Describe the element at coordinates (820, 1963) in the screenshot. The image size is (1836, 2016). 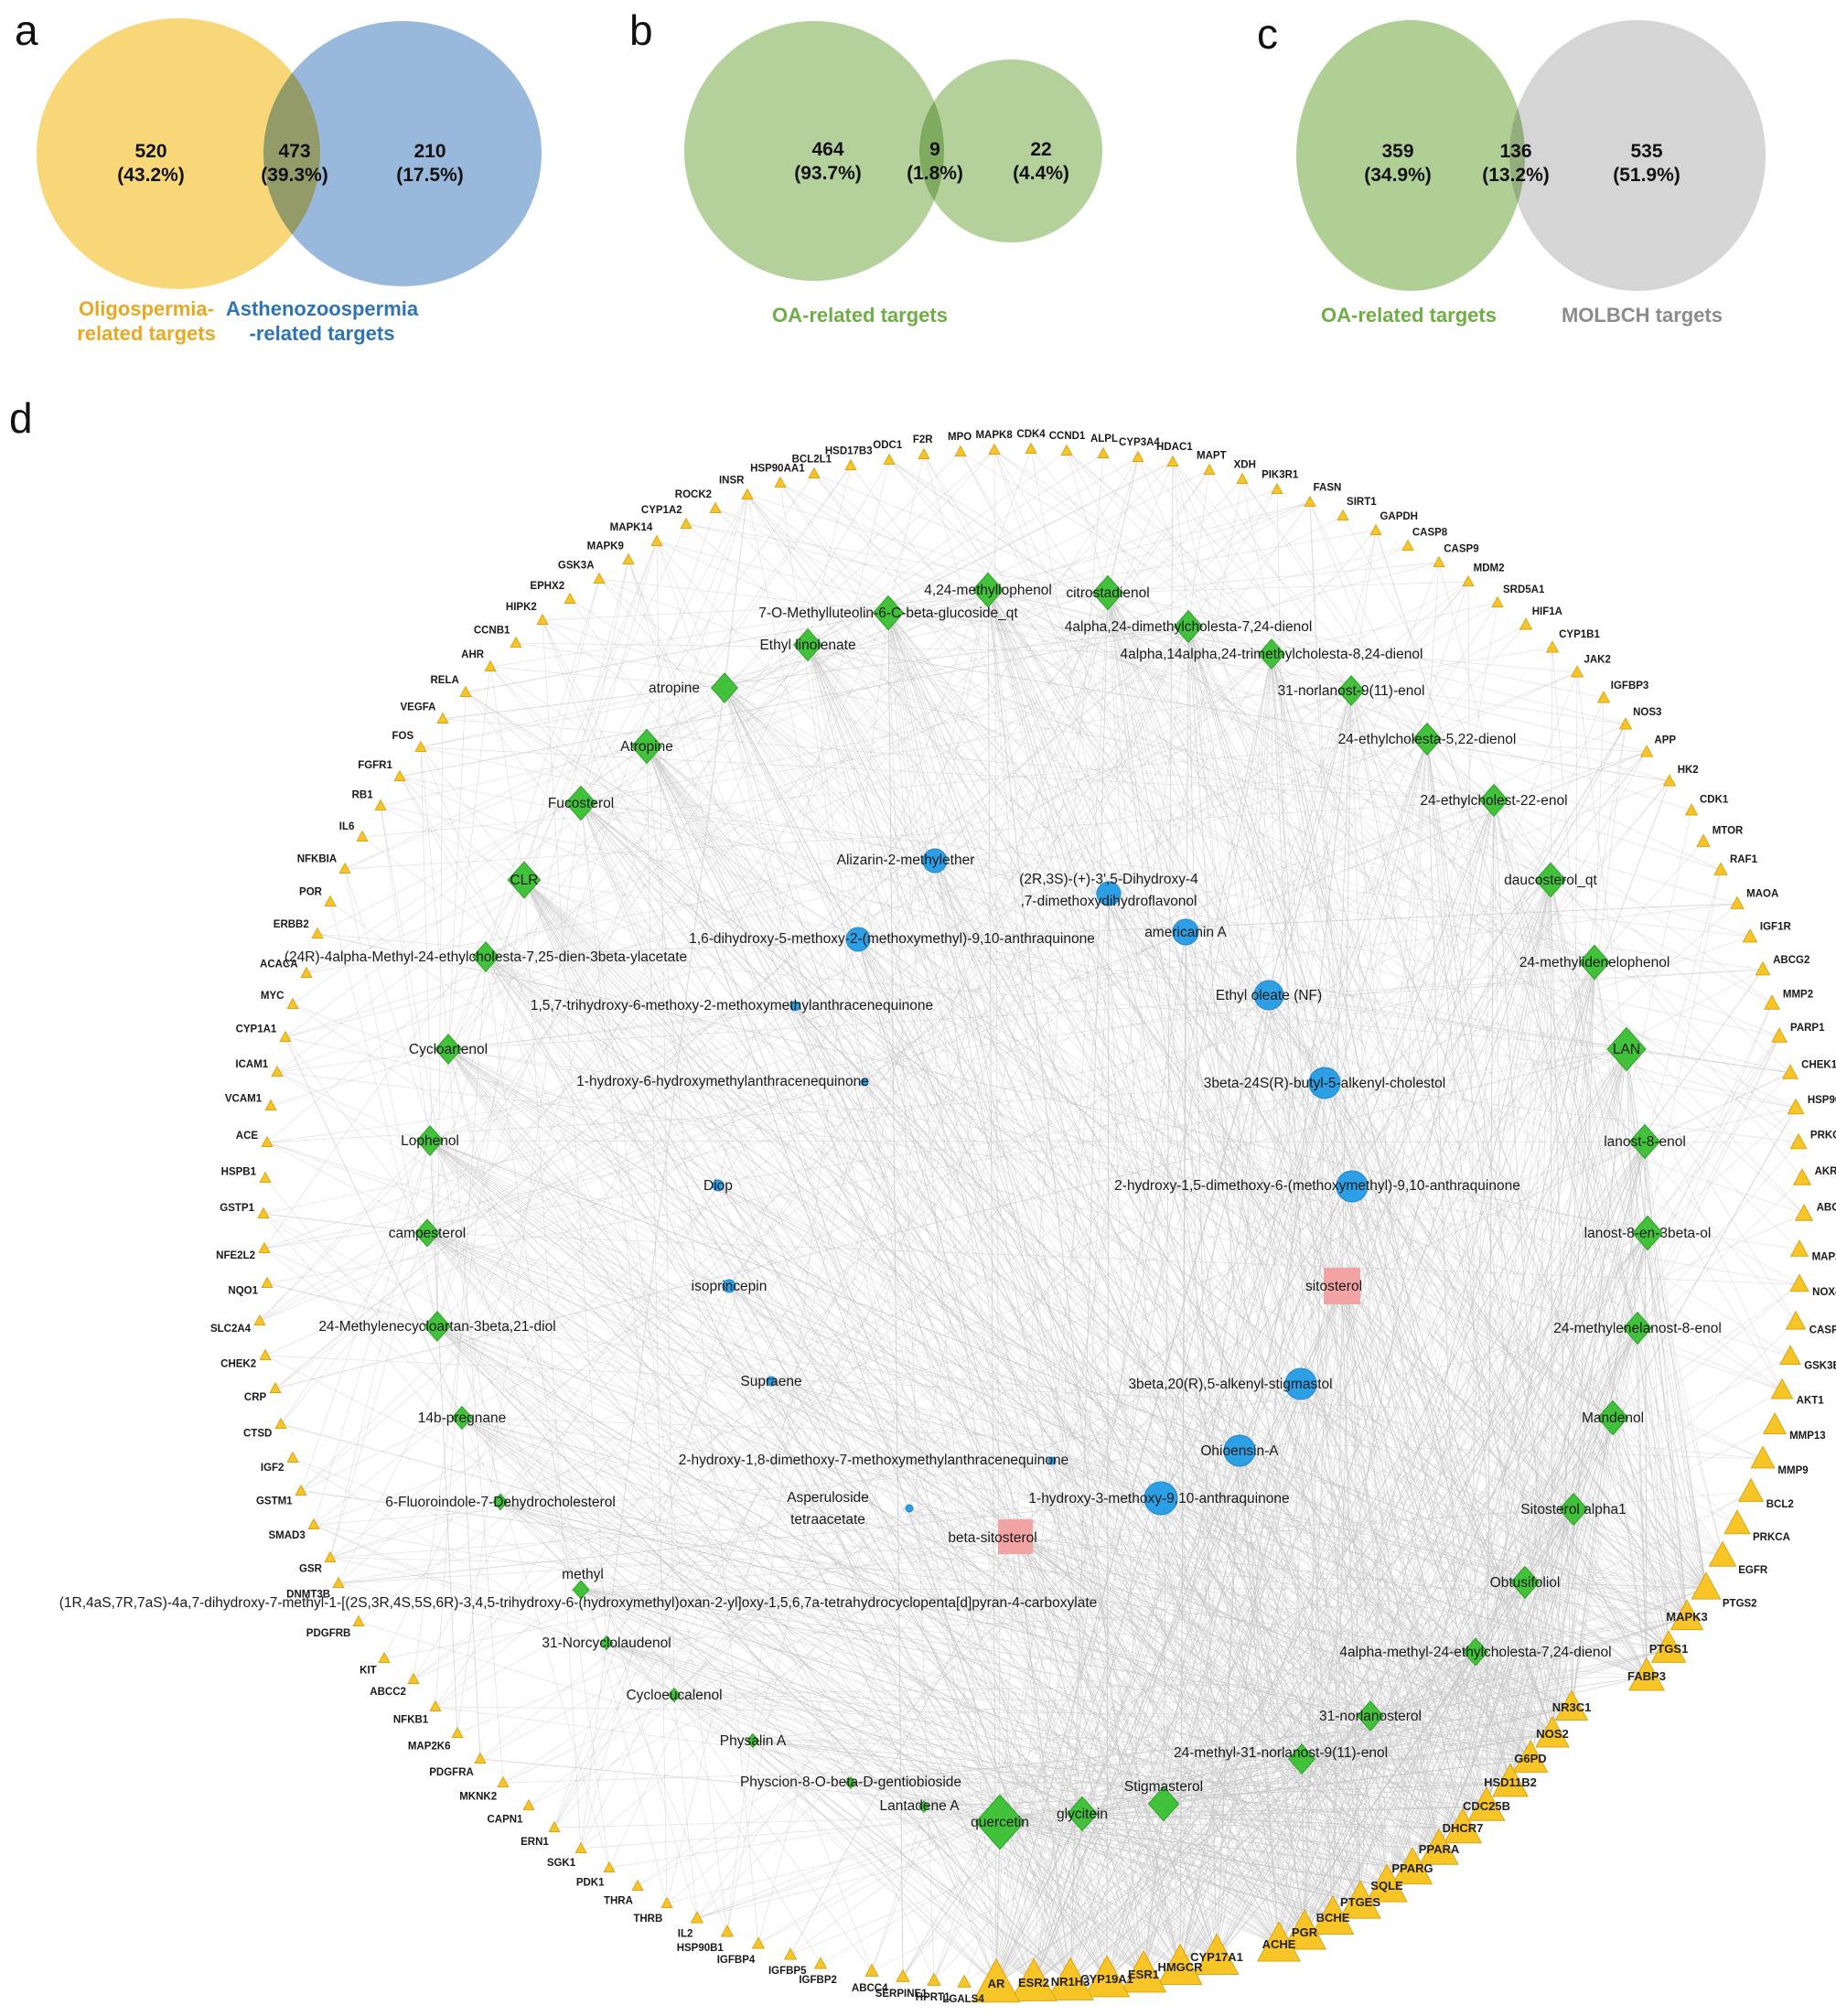
I see `gene-node-IGFBP2` at that location.